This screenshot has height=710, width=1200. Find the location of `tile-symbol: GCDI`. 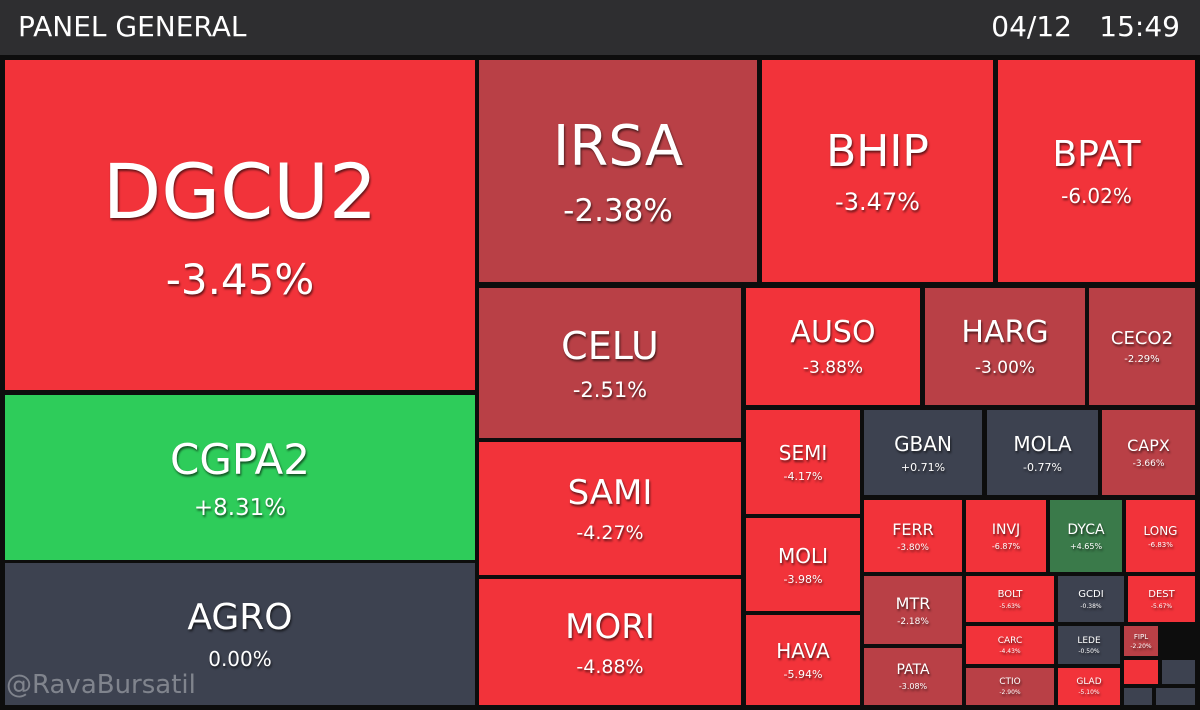

tile-symbol: GCDI is located at coordinates (1091, 594).